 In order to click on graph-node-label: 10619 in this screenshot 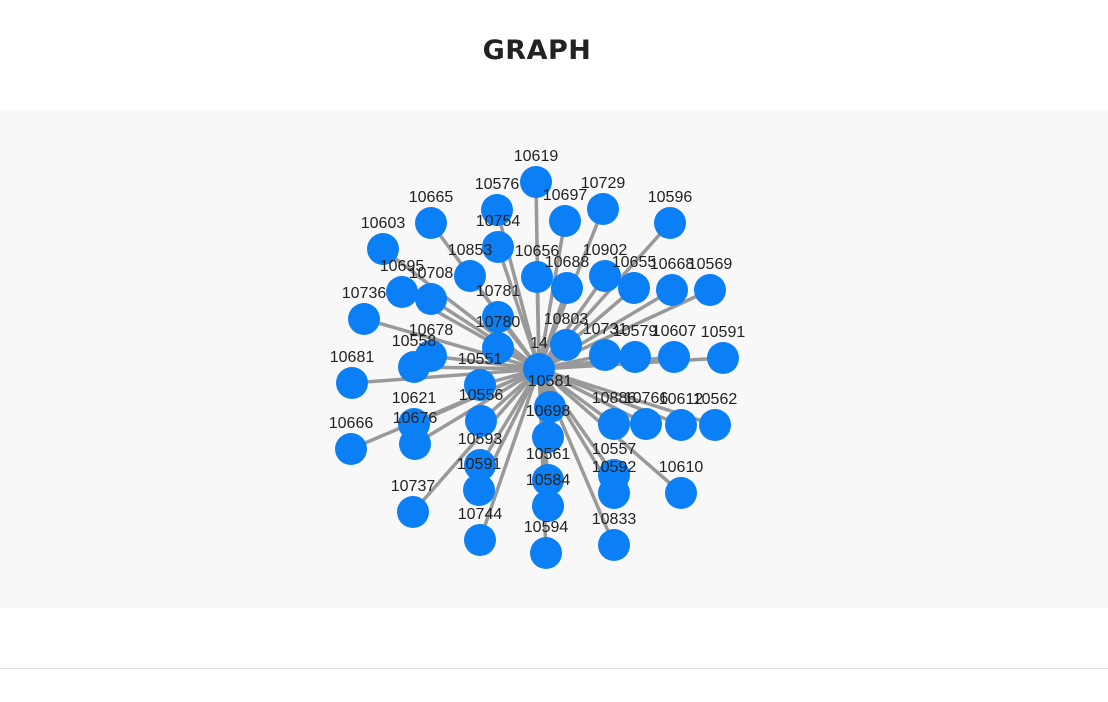, I will do `click(536, 156)`.